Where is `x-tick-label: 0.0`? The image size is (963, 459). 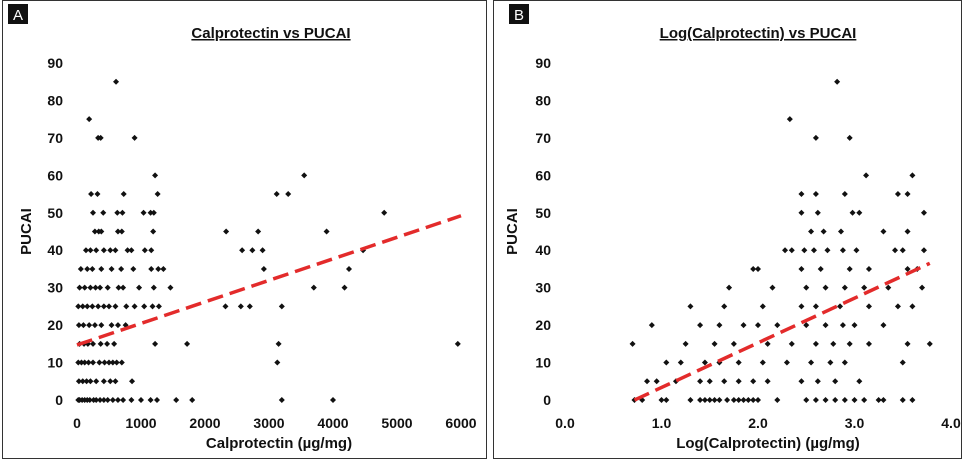 x-tick-label: 0.0 is located at coordinates (565, 423).